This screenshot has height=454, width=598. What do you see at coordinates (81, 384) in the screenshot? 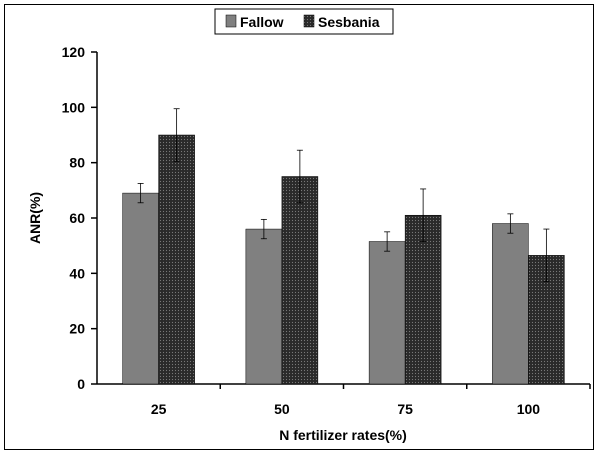
I see `y-tick-label: 0` at bounding box center [81, 384].